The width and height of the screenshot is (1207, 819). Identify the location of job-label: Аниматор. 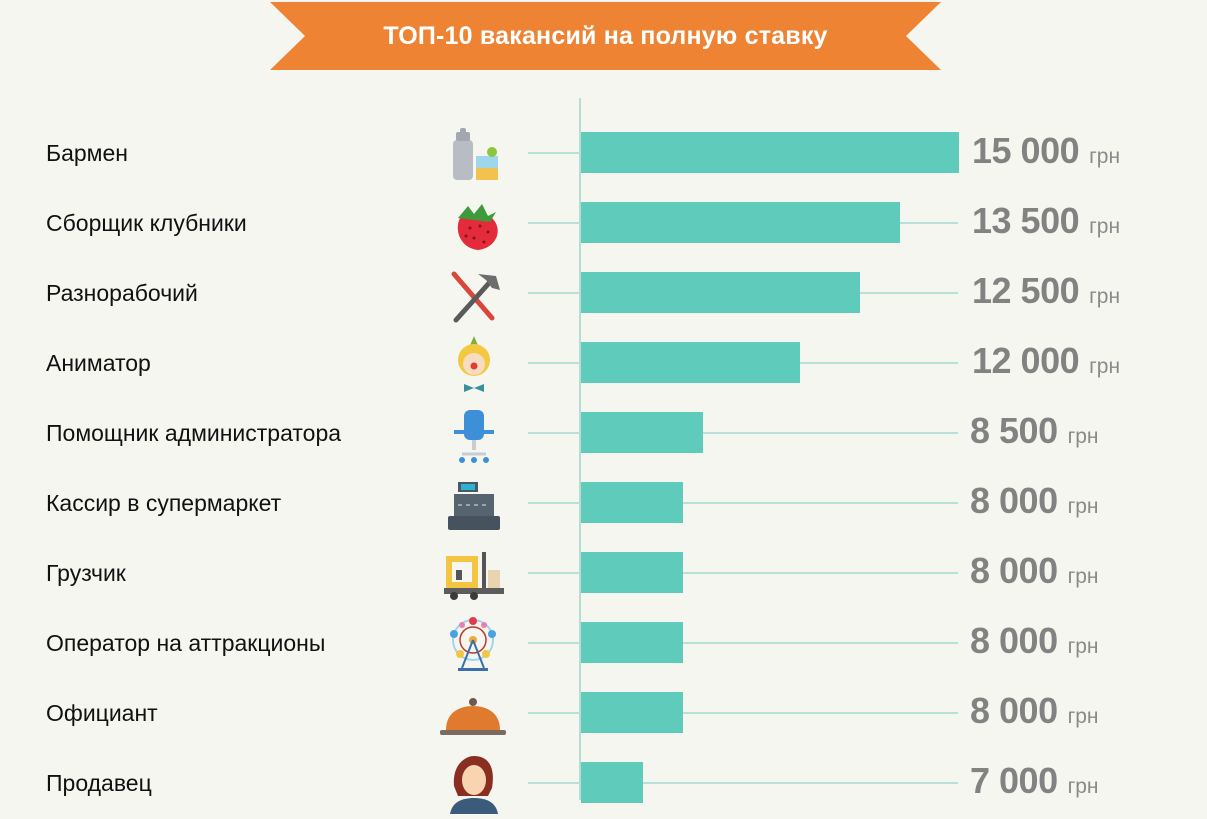
(98, 363).